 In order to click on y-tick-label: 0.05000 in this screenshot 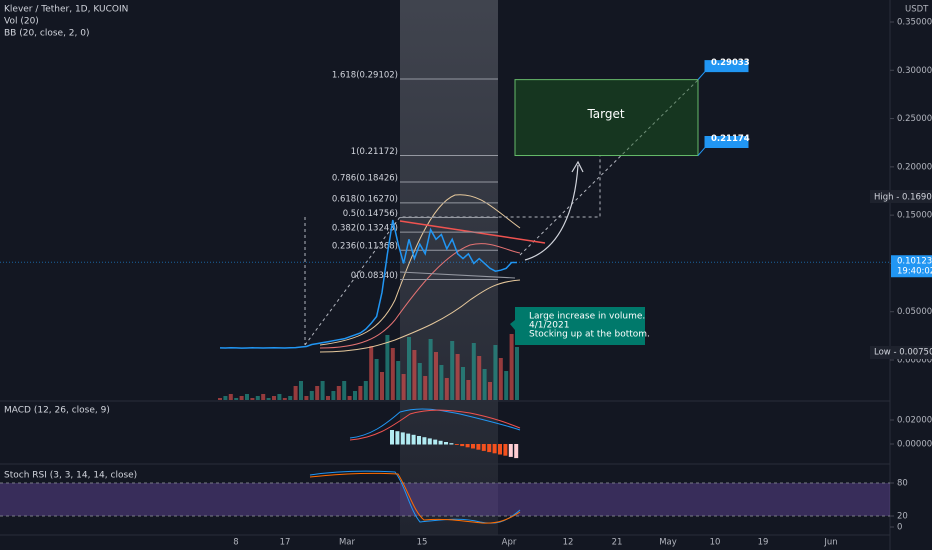, I will do `click(914, 312)`.